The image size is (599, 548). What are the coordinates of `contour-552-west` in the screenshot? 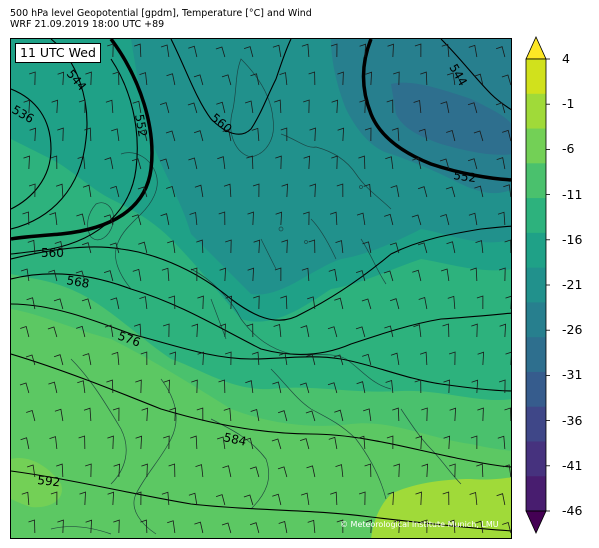 It's located at (82, 140).